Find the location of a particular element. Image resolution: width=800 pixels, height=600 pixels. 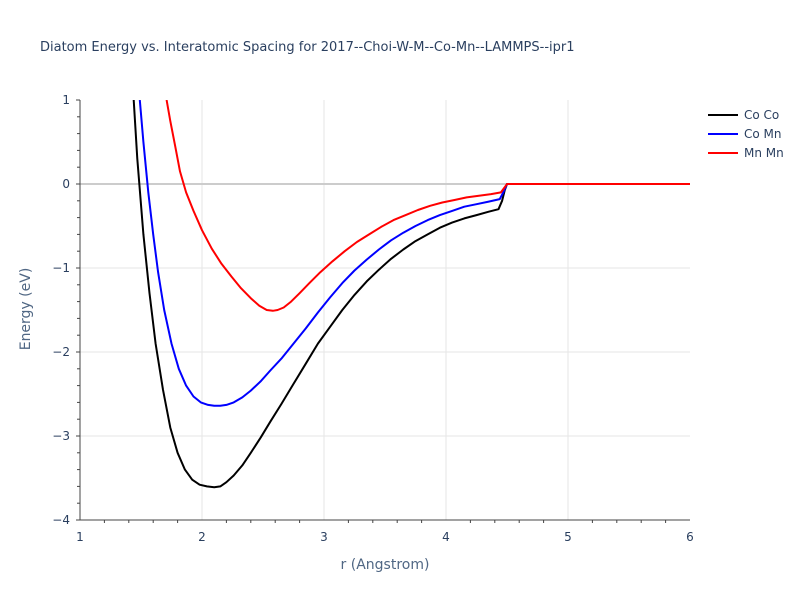

x-tick-label: 2 is located at coordinates (202, 537).